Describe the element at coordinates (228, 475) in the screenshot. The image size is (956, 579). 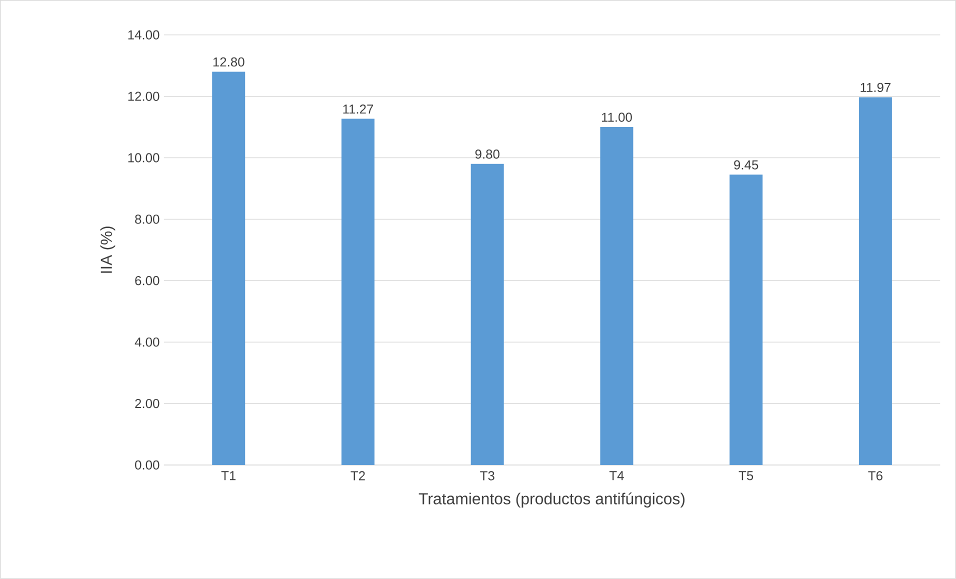
I see `x-tick-label: T1` at that location.